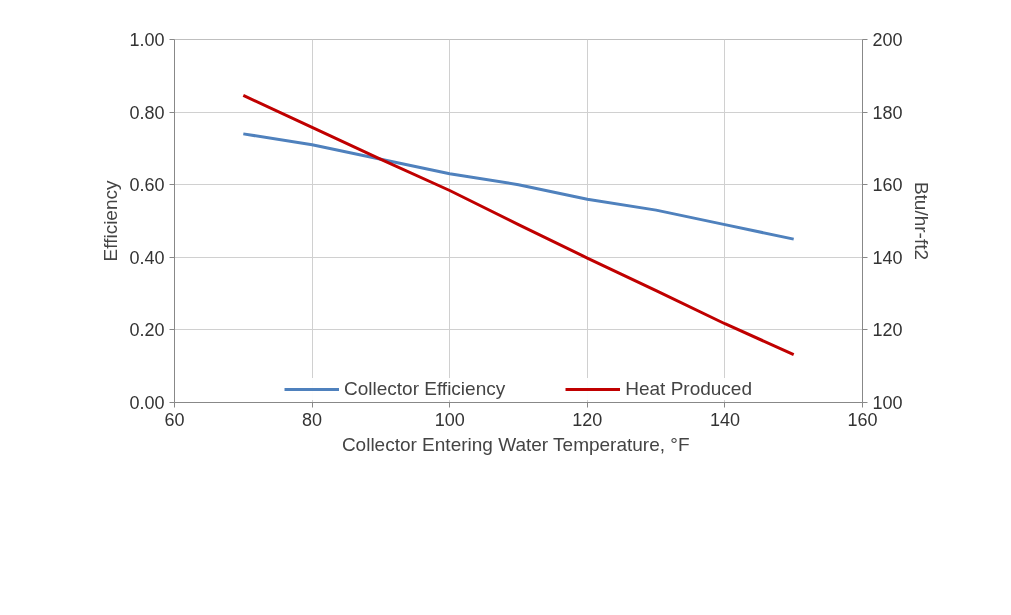 This screenshot has height=615, width=1011. I want to click on x-tick-label: 140, so click(724, 419).